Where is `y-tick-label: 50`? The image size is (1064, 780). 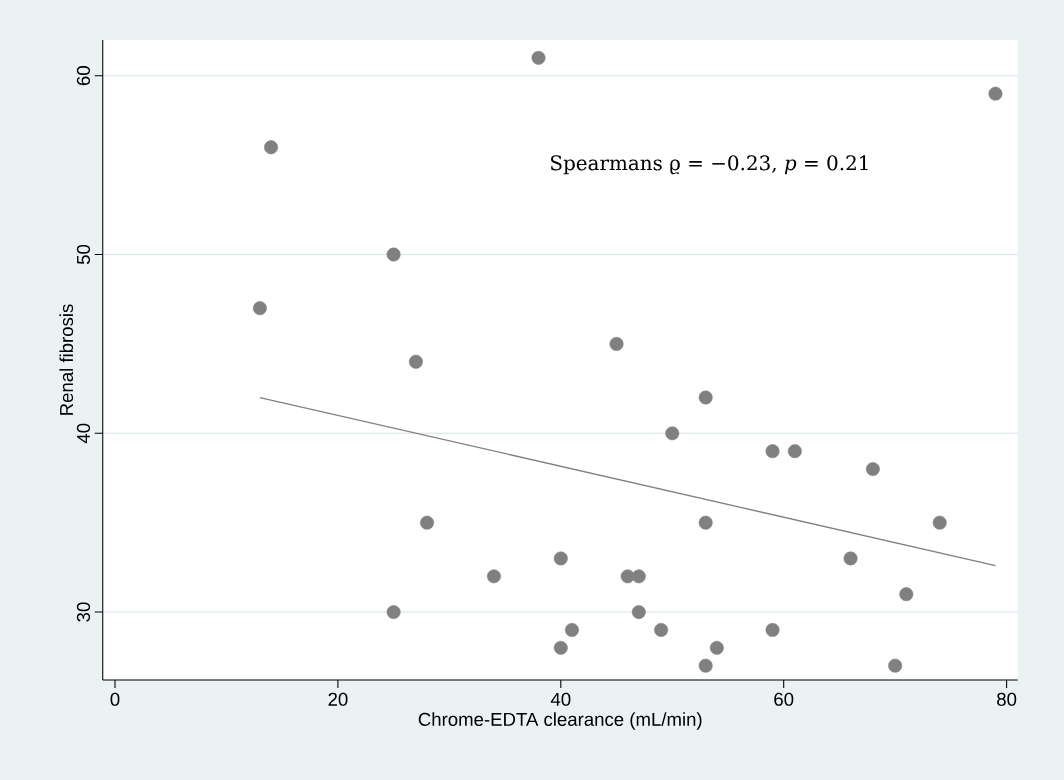 y-tick-label: 50 is located at coordinates (83, 254).